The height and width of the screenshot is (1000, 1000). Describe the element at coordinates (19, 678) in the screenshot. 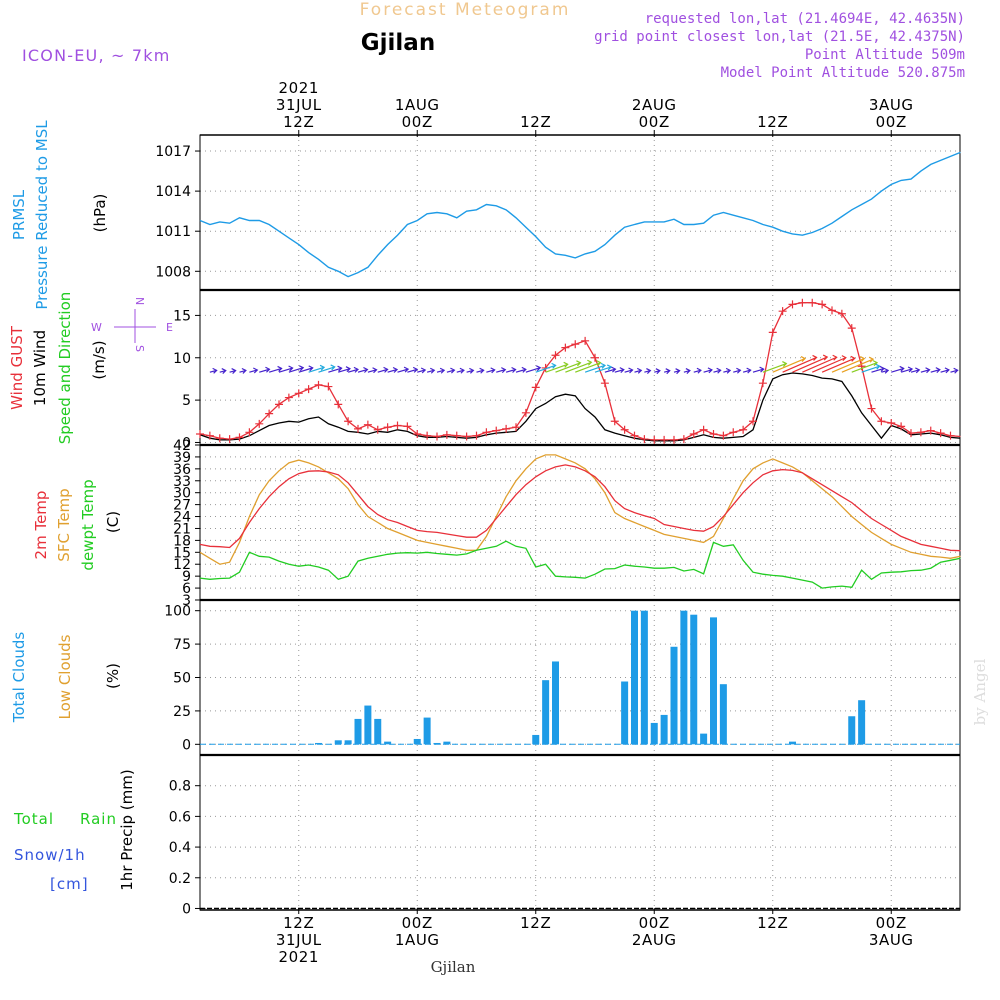

I see `clouds-label-1: Total Clouds` at that location.